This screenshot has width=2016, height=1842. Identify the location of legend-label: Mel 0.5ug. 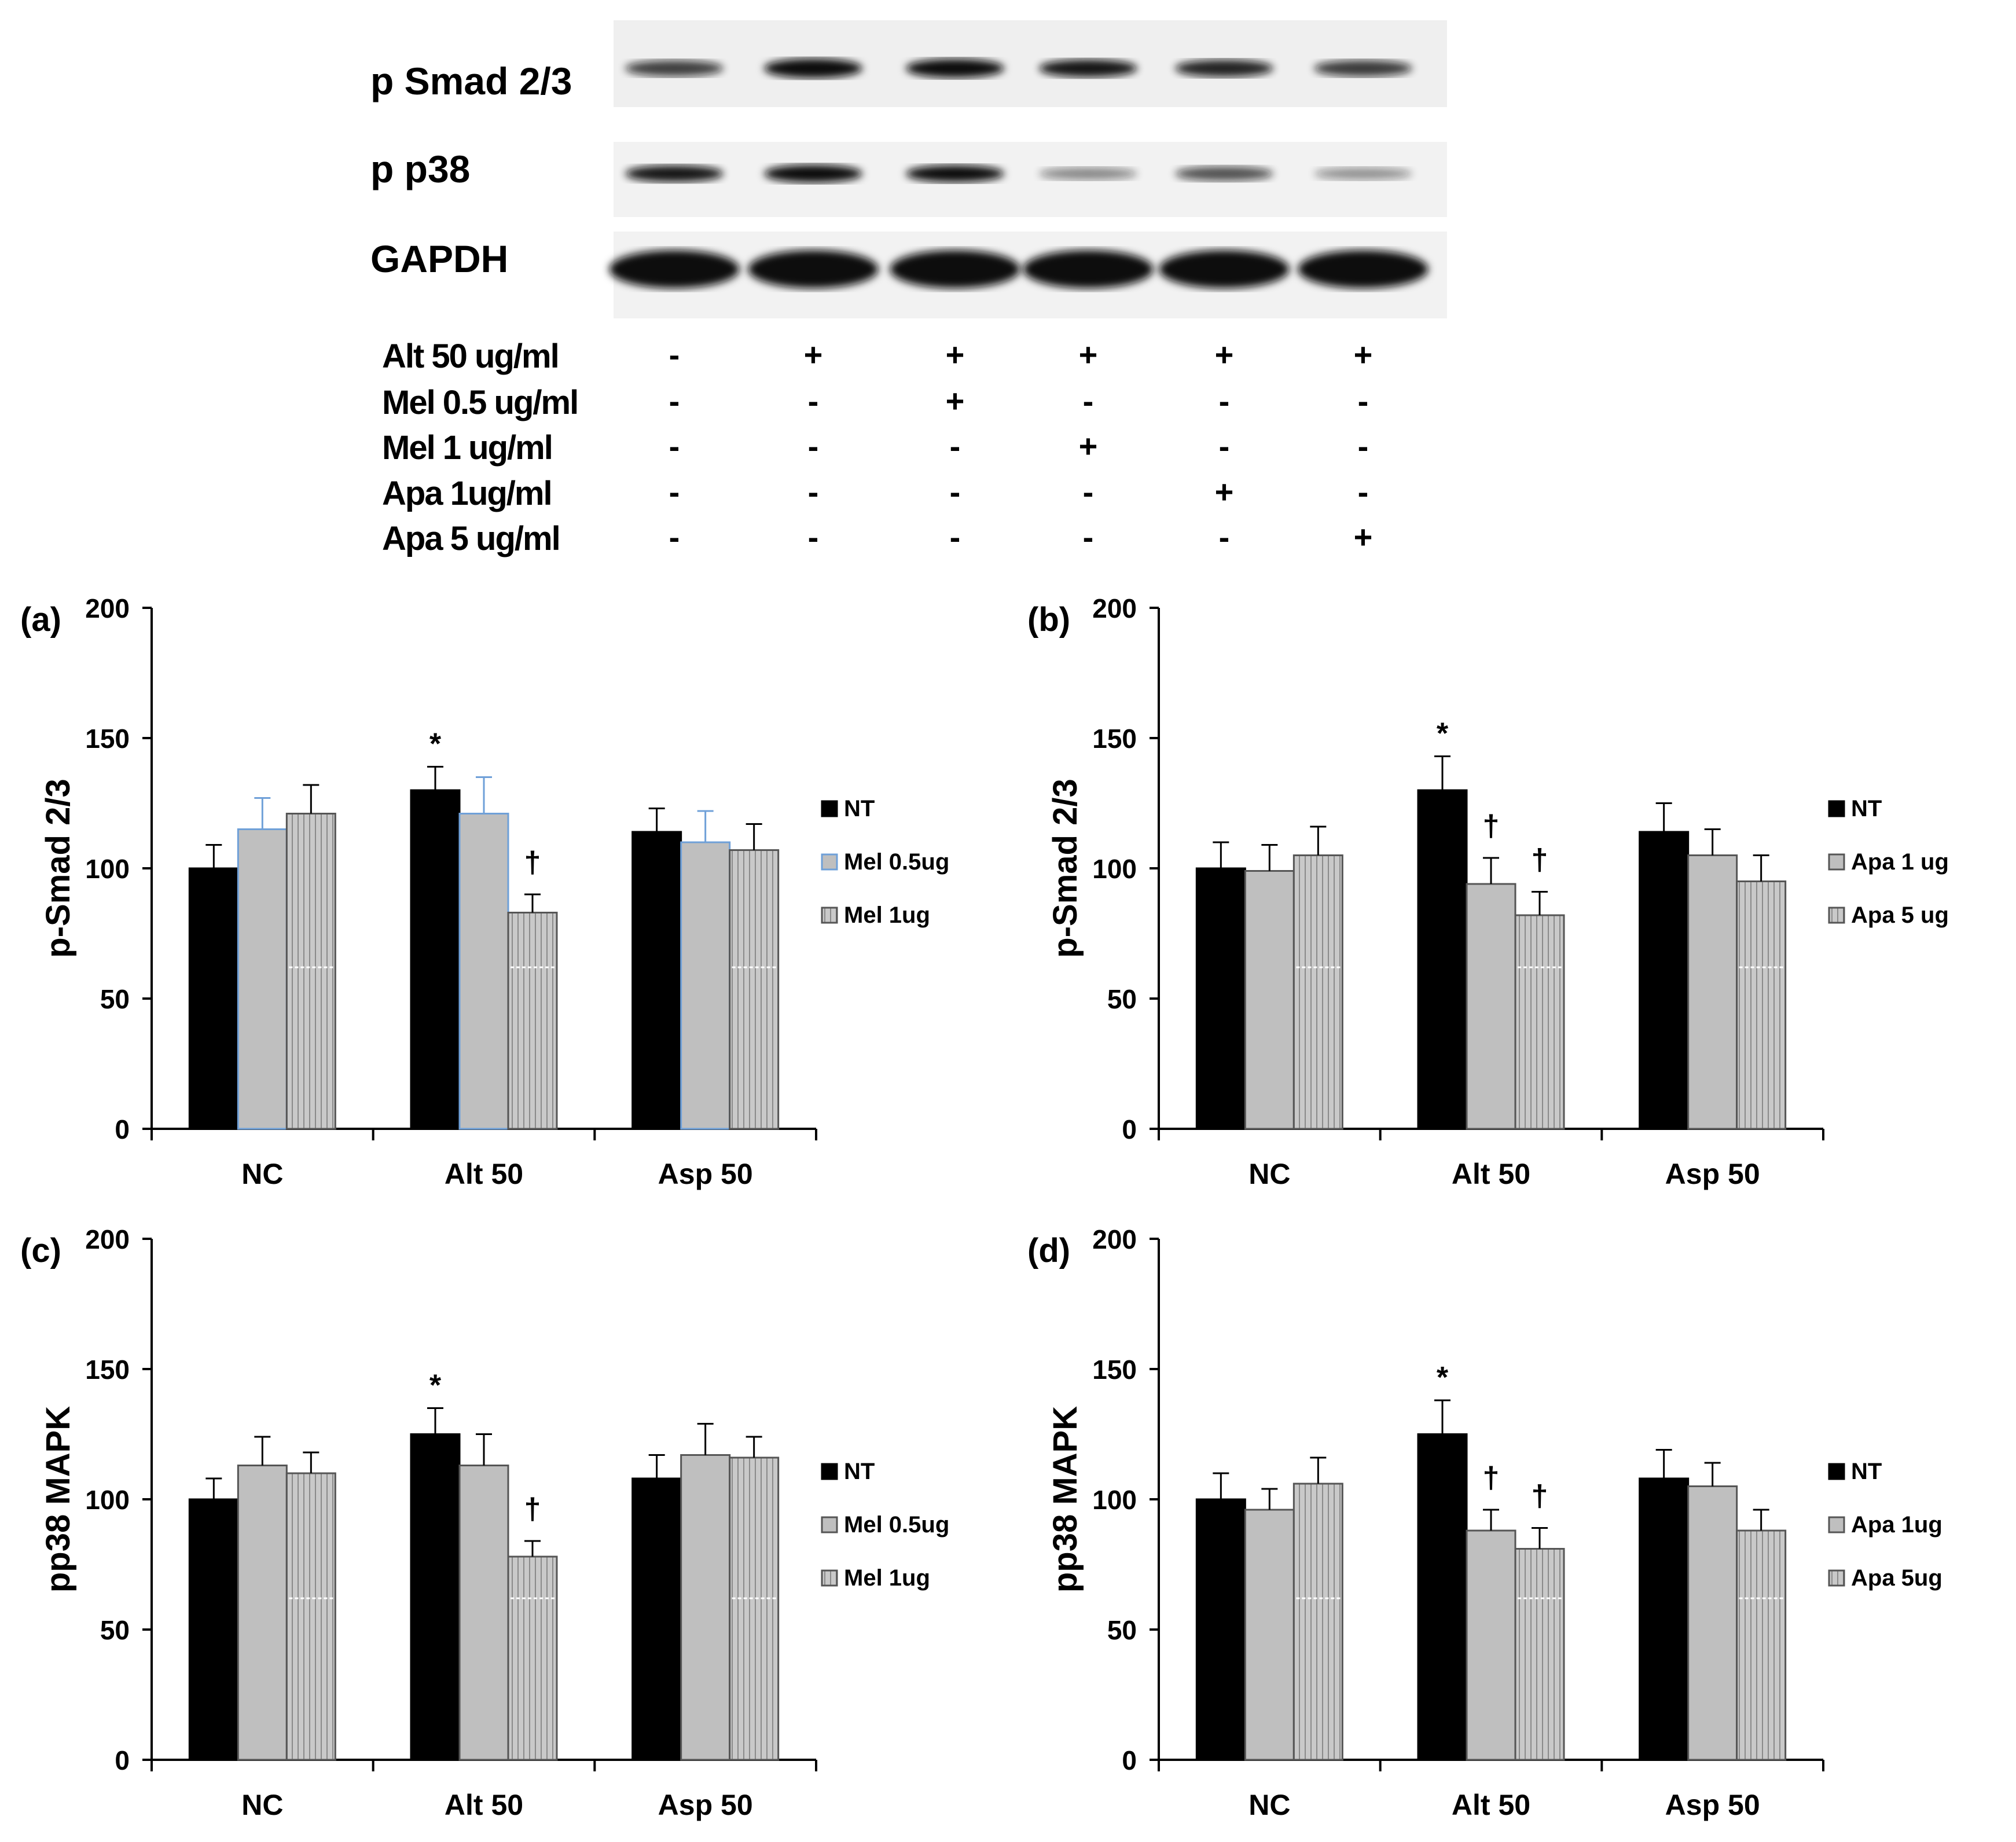
(896, 1525).